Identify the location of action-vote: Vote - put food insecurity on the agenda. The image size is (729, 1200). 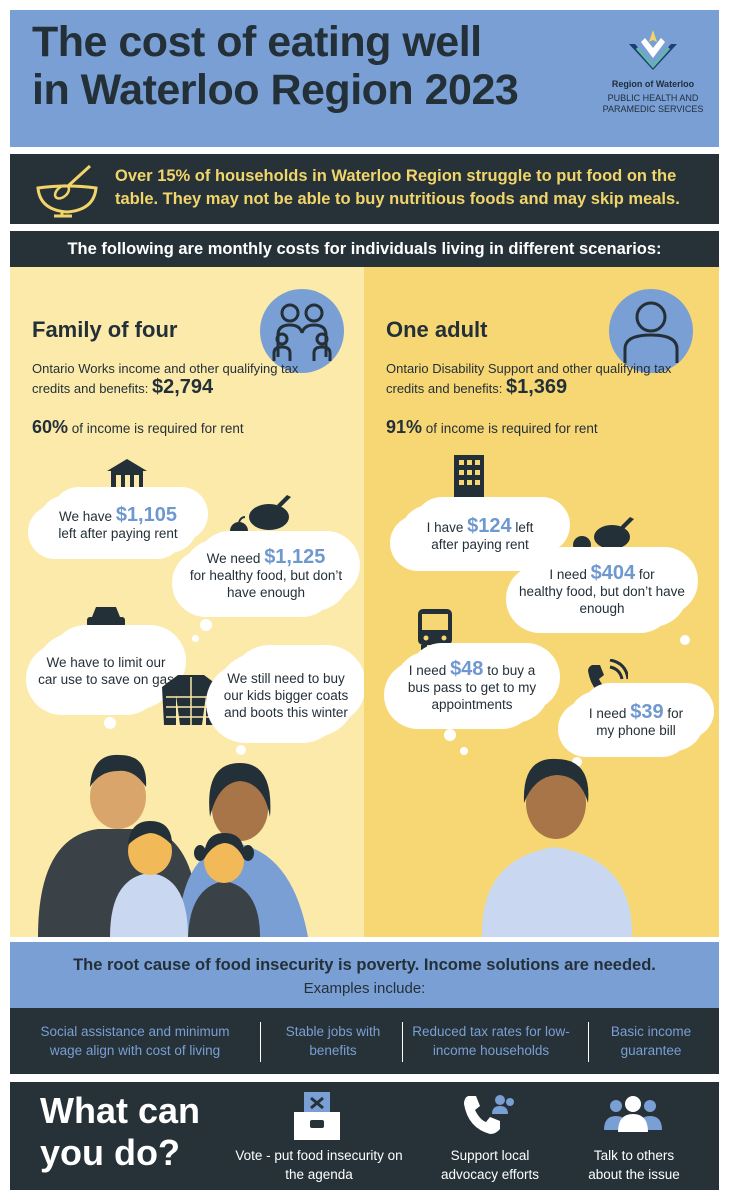
(319, 1165).